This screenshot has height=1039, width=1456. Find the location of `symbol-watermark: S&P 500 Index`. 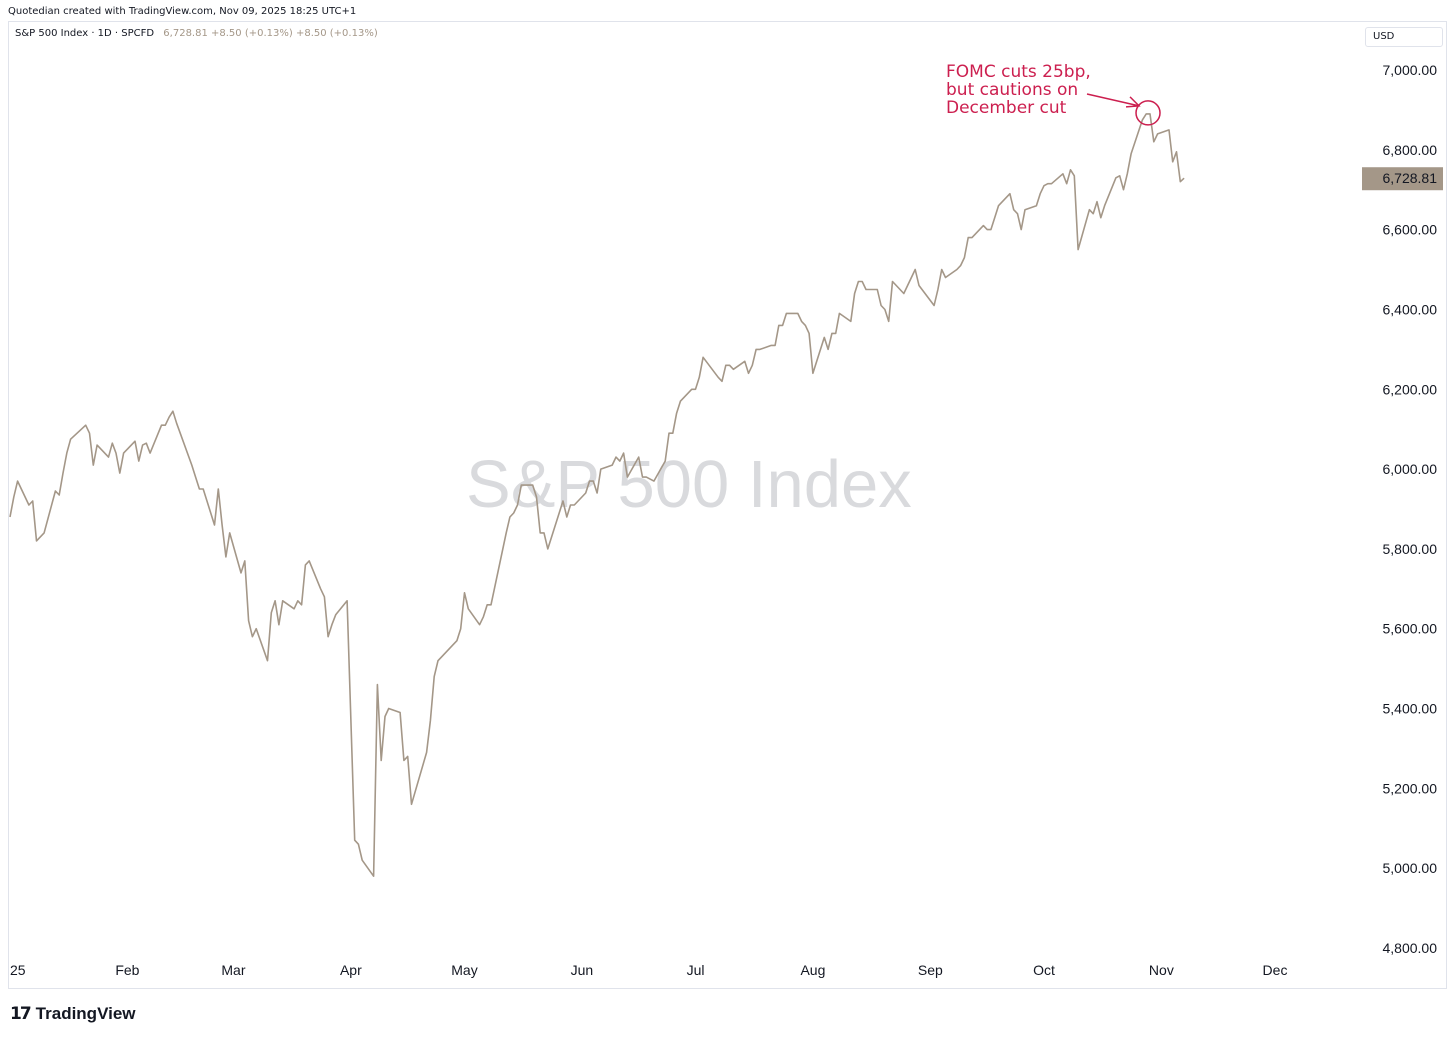

symbol-watermark: S&P 500 Index is located at coordinates (689, 484).